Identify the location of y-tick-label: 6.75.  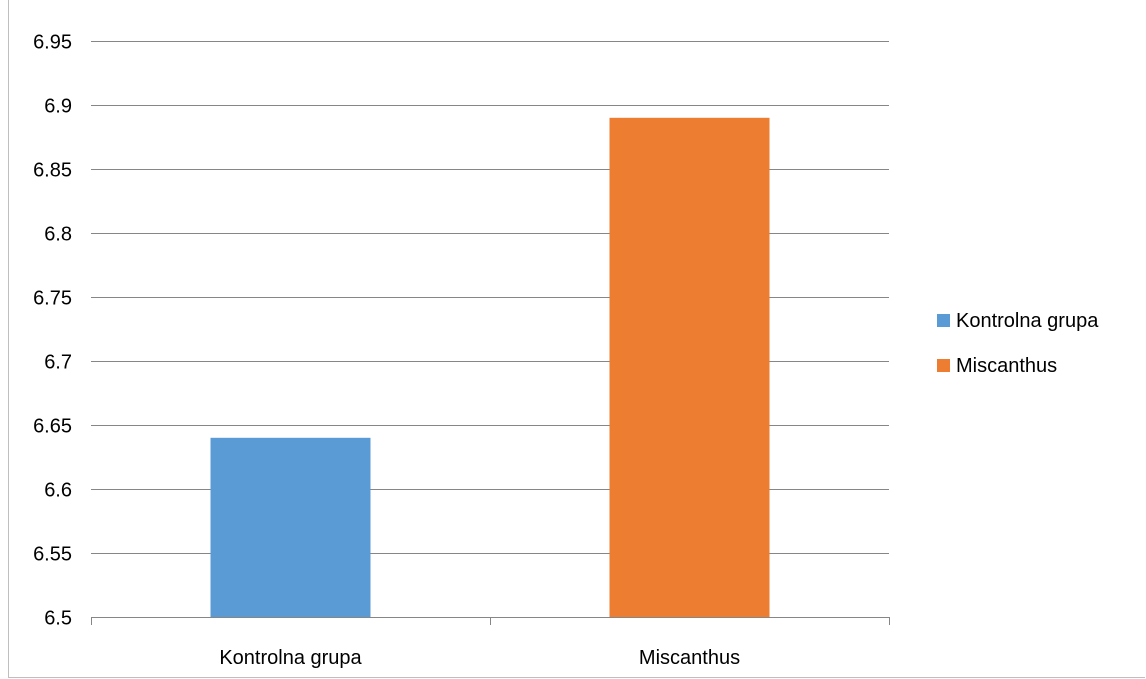
(52, 299).